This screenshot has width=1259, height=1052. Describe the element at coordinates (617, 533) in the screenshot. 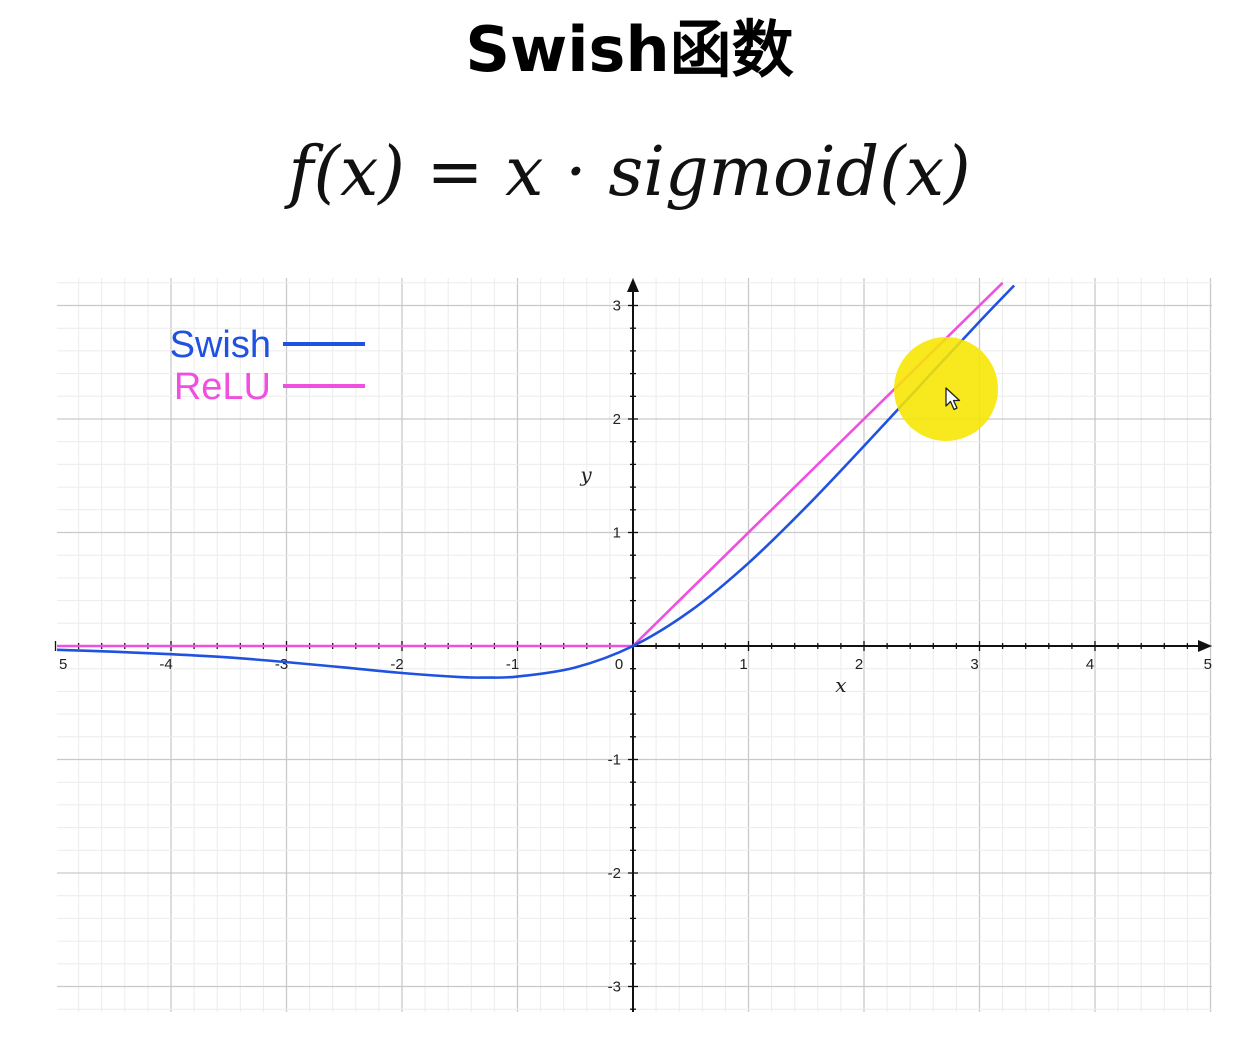

I see `y-tick-label: 1` at that location.